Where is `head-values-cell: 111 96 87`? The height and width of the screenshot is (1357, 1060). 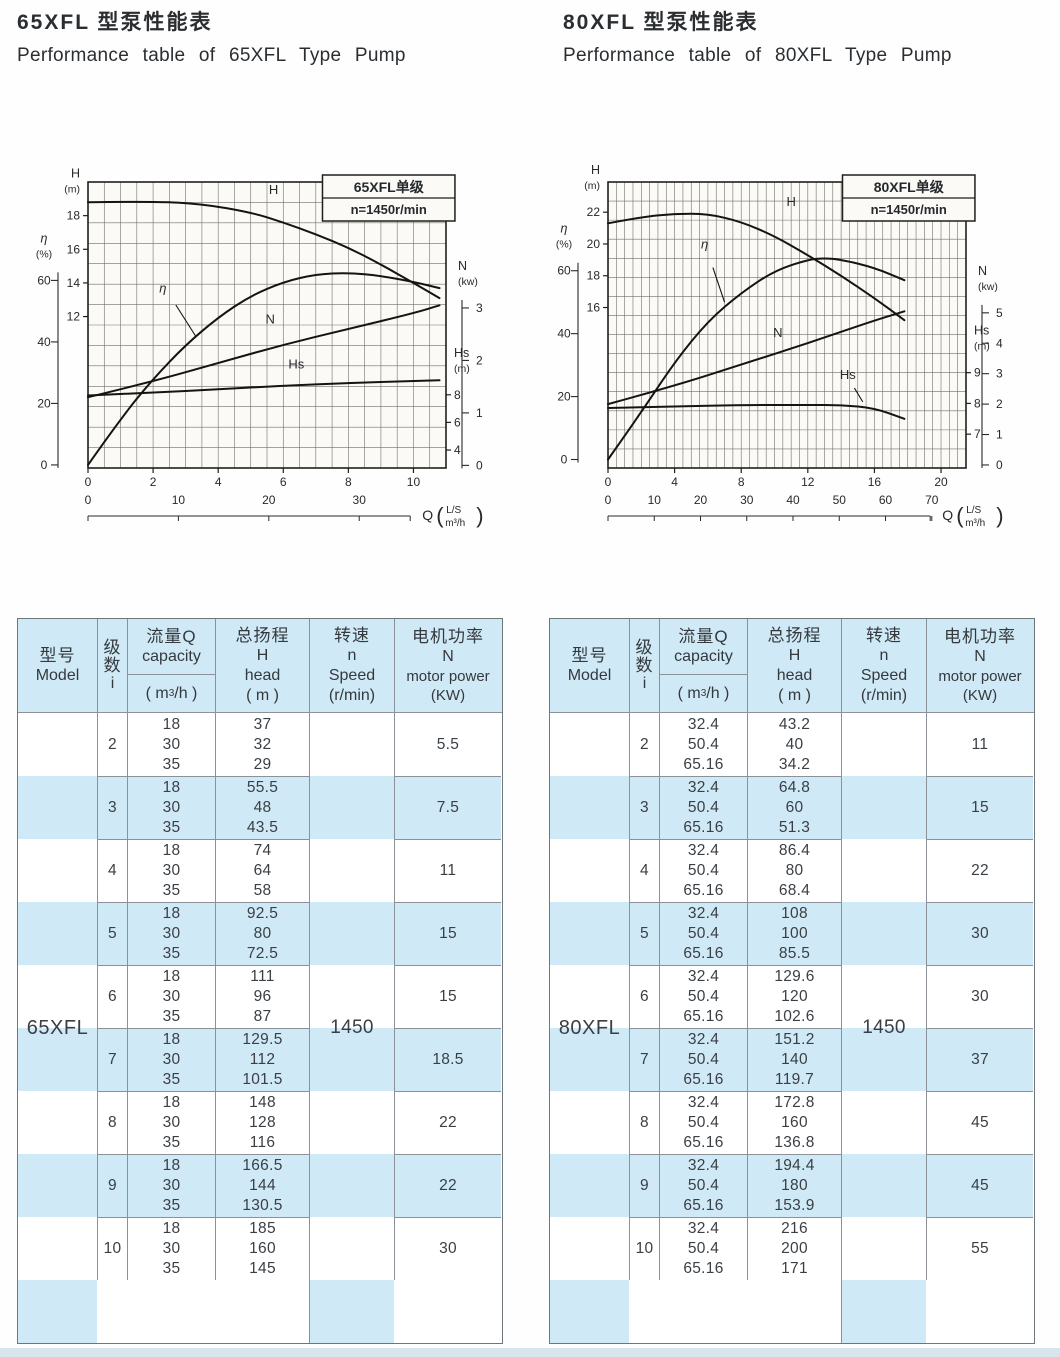 head-values-cell: 111 96 87 is located at coordinates (262, 996).